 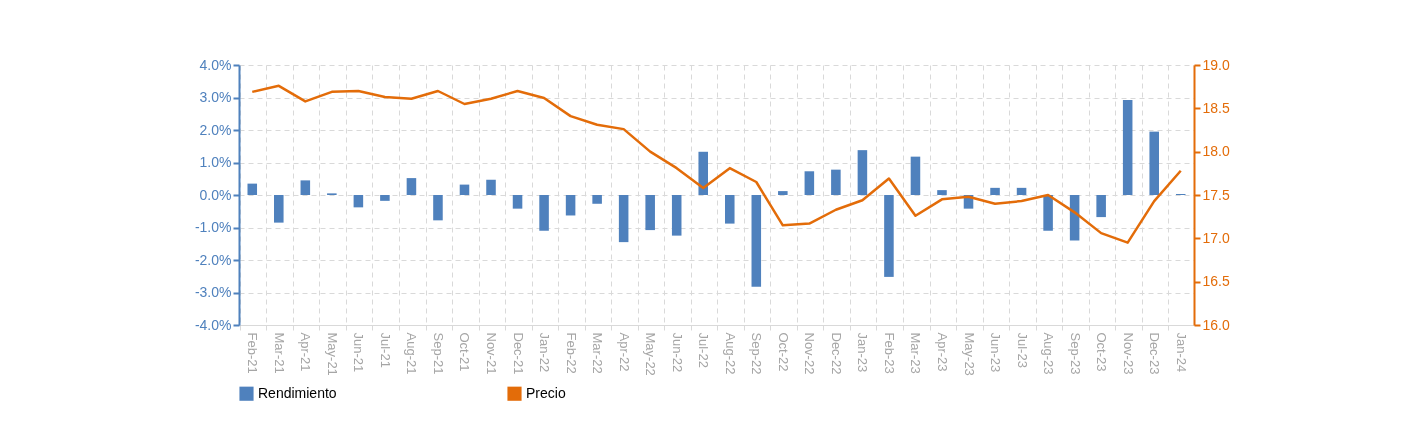 What do you see at coordinates (730, 353) in the screenshot?
I see `x-tick-label: Aug-22` at bounding box center [730, 353].